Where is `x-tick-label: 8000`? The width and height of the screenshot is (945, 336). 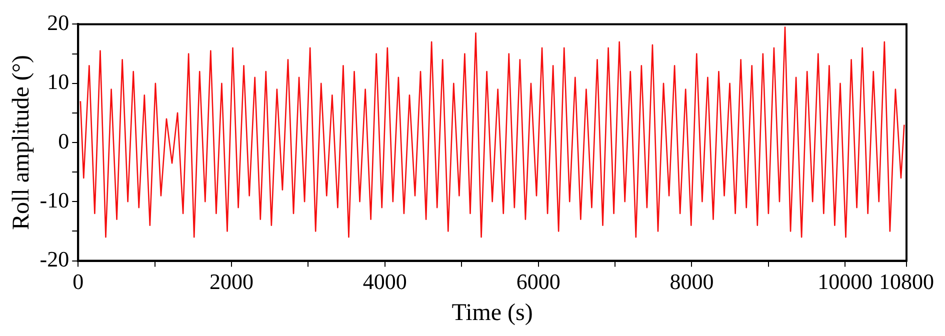 x-tick-label: 8000 is located at coordinates (692, 281).